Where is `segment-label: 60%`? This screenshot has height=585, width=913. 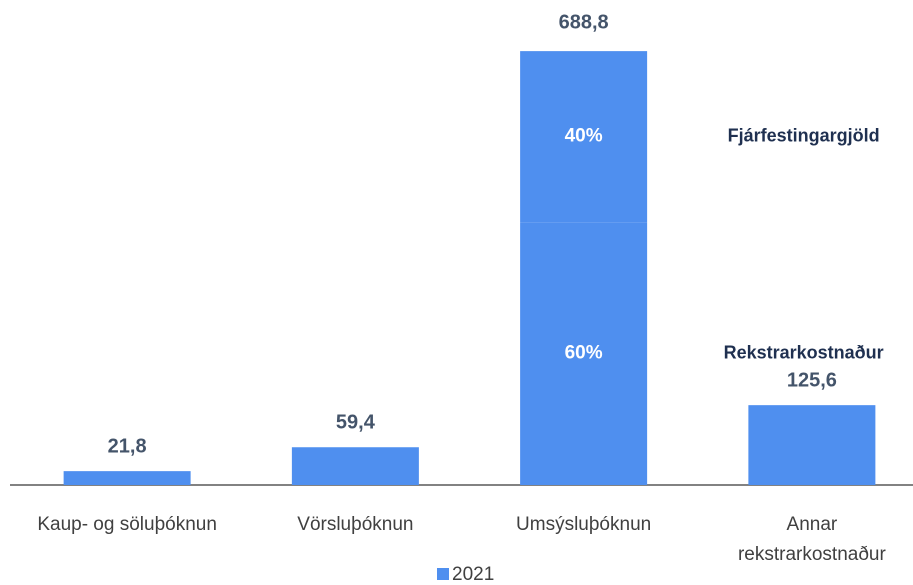 segment-label: 60% is located at coordinates (584, 353).